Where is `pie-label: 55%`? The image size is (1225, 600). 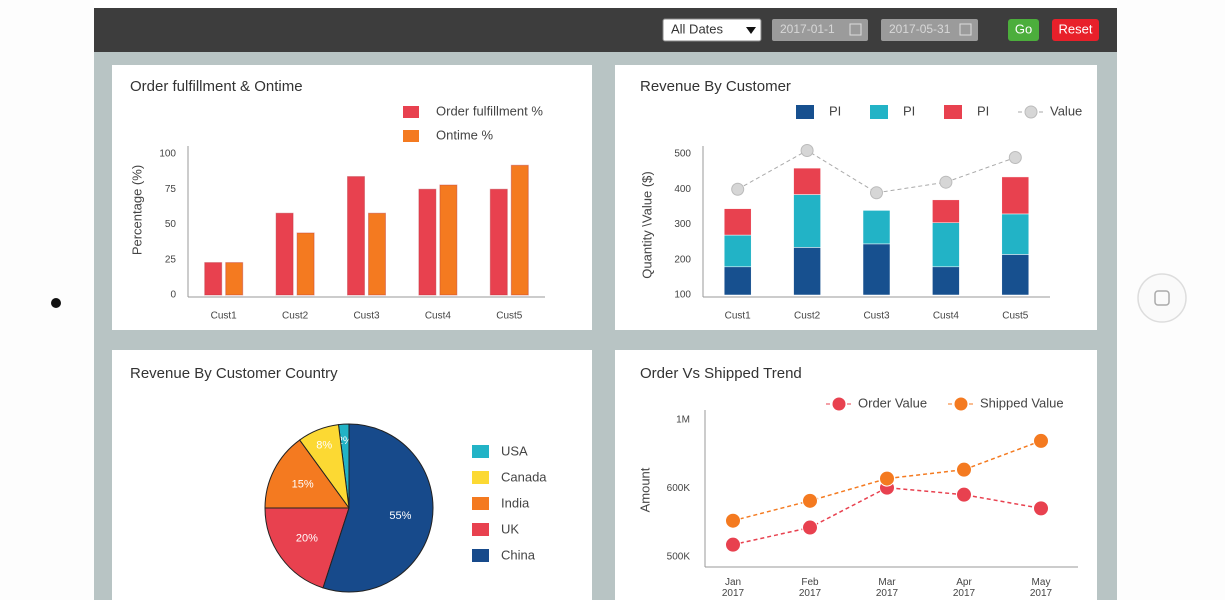 pie-label: 55% is located at coordinates (400, 516).